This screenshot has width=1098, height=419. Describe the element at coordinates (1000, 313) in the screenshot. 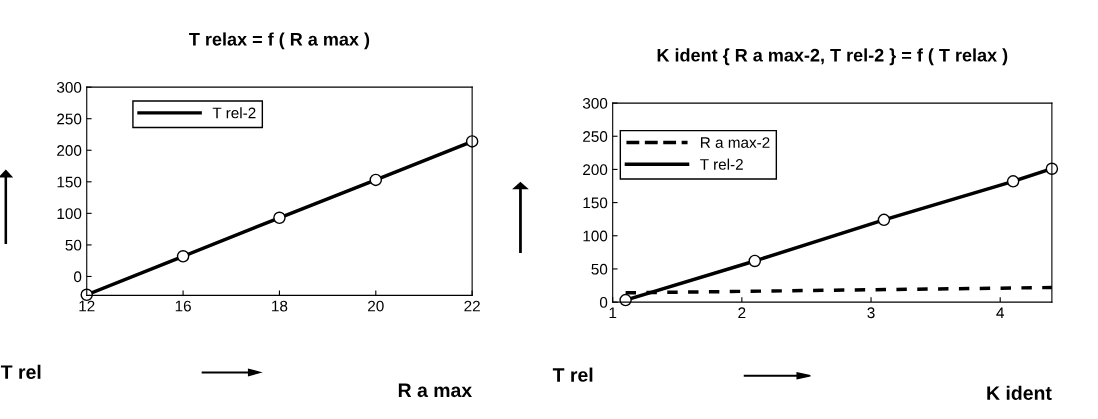

I see `x-tick-label: 4` at that location.